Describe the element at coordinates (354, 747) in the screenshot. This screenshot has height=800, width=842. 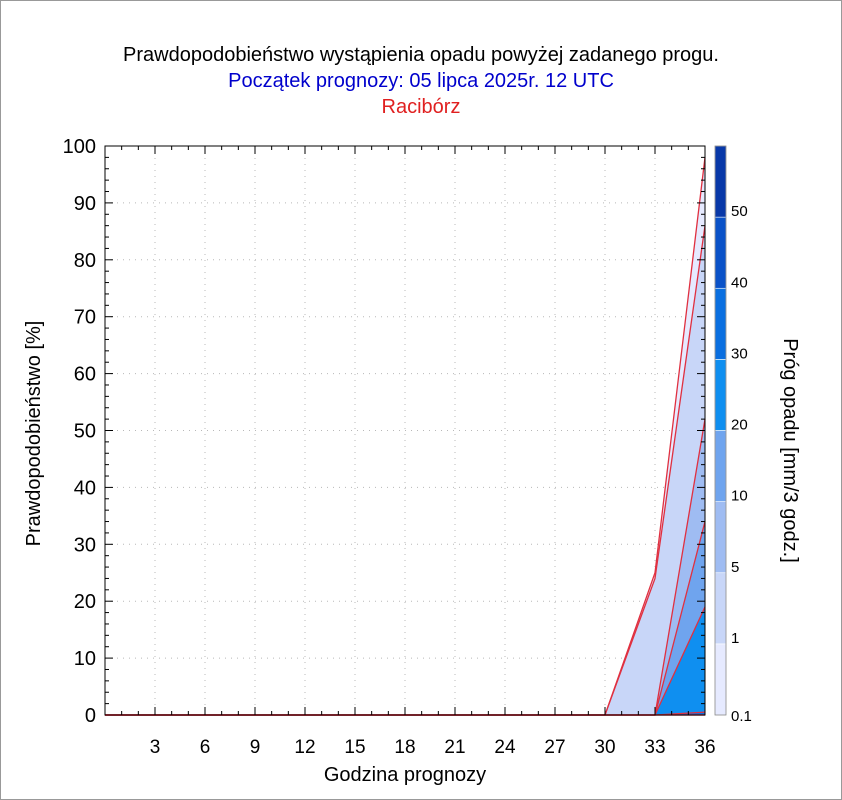
I see `x-tick-label: 15` at that location.